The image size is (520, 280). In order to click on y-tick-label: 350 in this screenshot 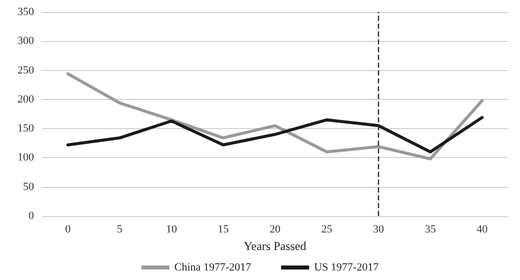, I will do `click(26, 12)`.